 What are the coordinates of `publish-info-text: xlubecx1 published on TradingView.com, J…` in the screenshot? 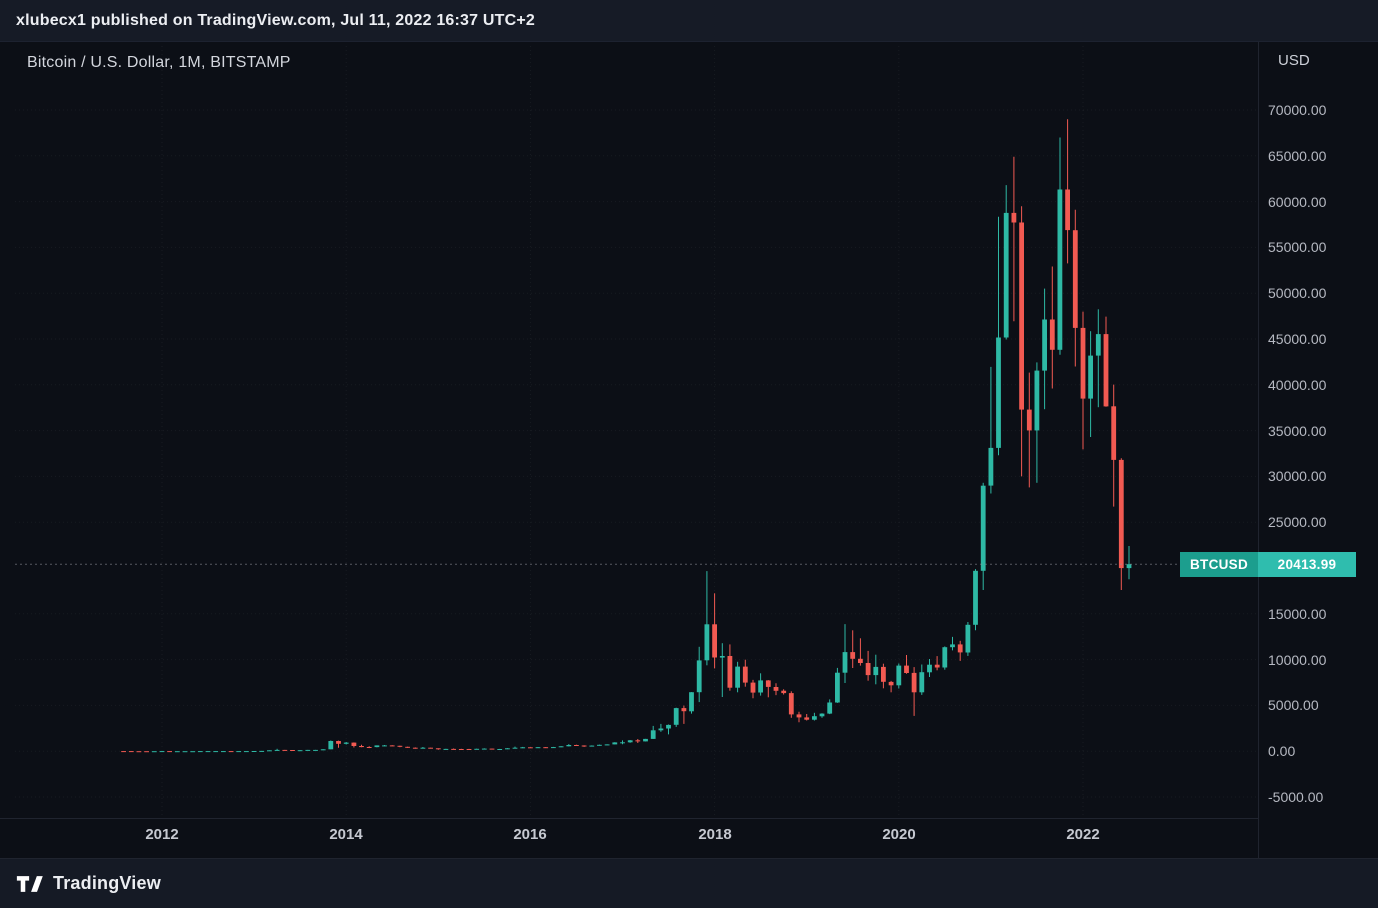 It's located at (276, 20).